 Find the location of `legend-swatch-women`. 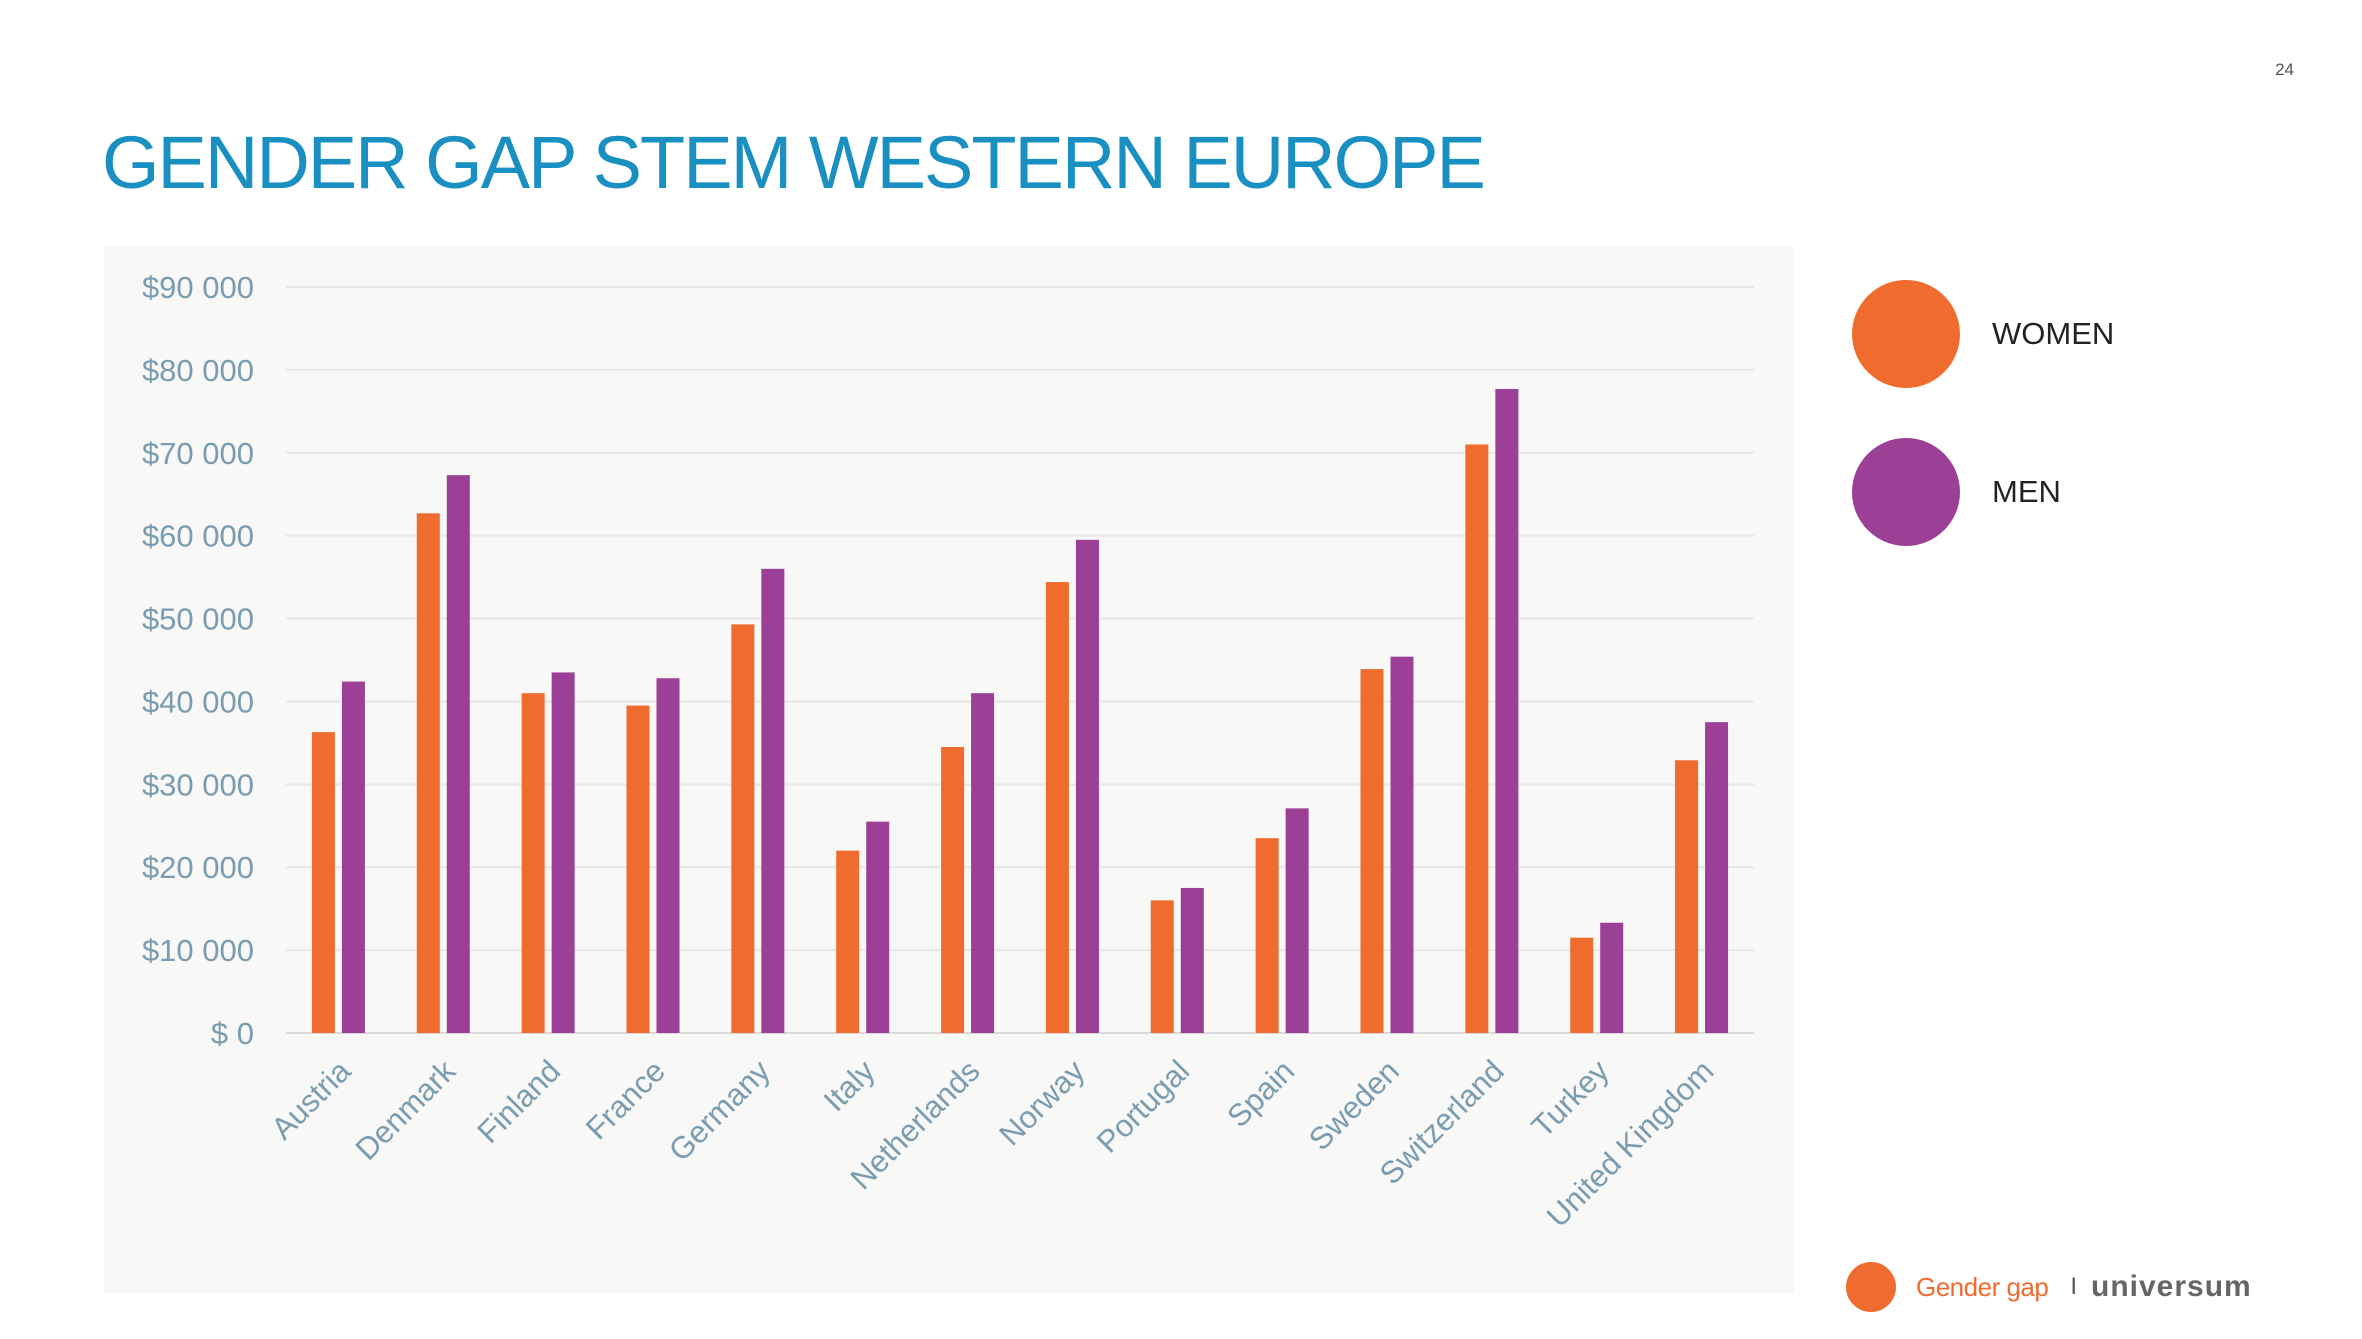

legend-swatch-women is located at coordinates (1906, 334).